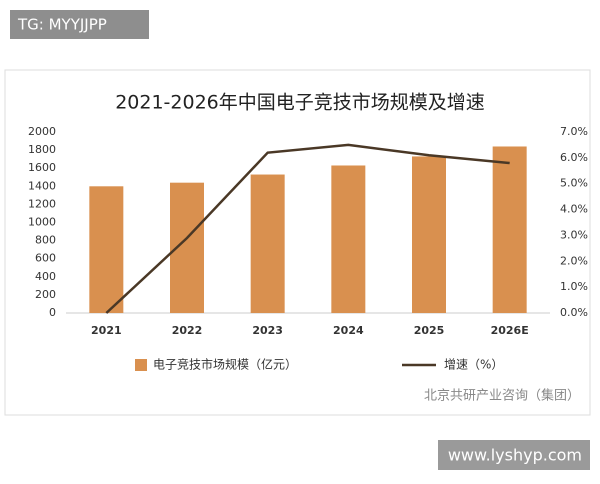  I want to click on y2-tick-label: 0.0%, so click(574, 312).